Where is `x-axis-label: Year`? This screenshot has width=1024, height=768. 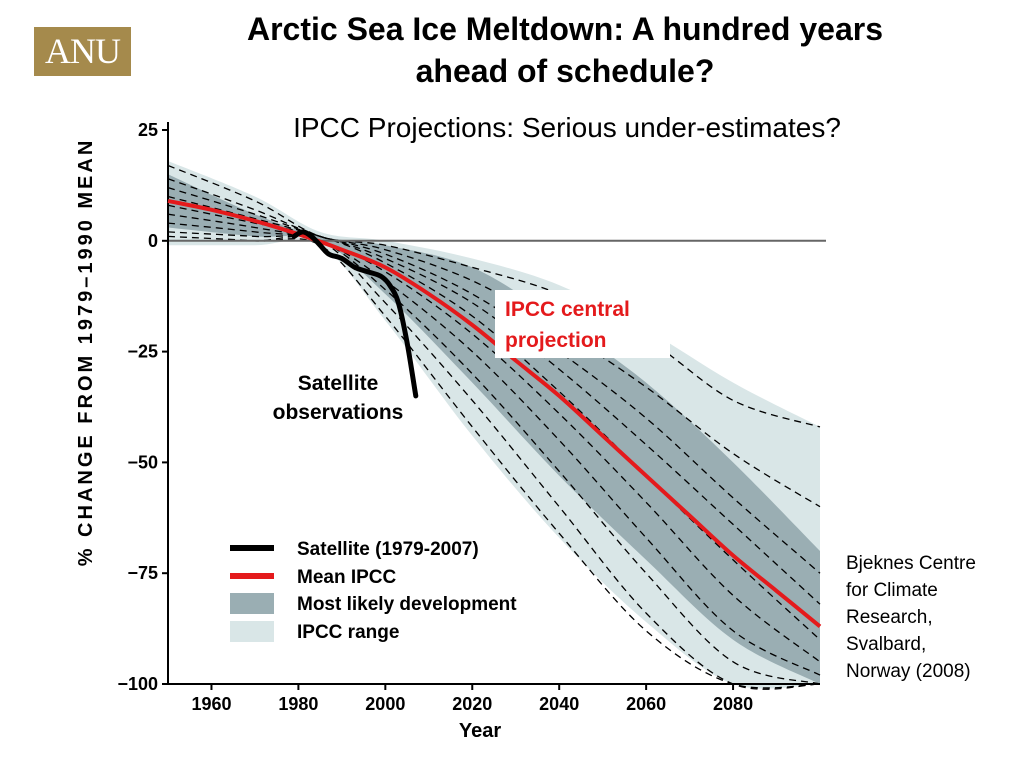 x-axis-label: Year is located at coordinates (480, 731).